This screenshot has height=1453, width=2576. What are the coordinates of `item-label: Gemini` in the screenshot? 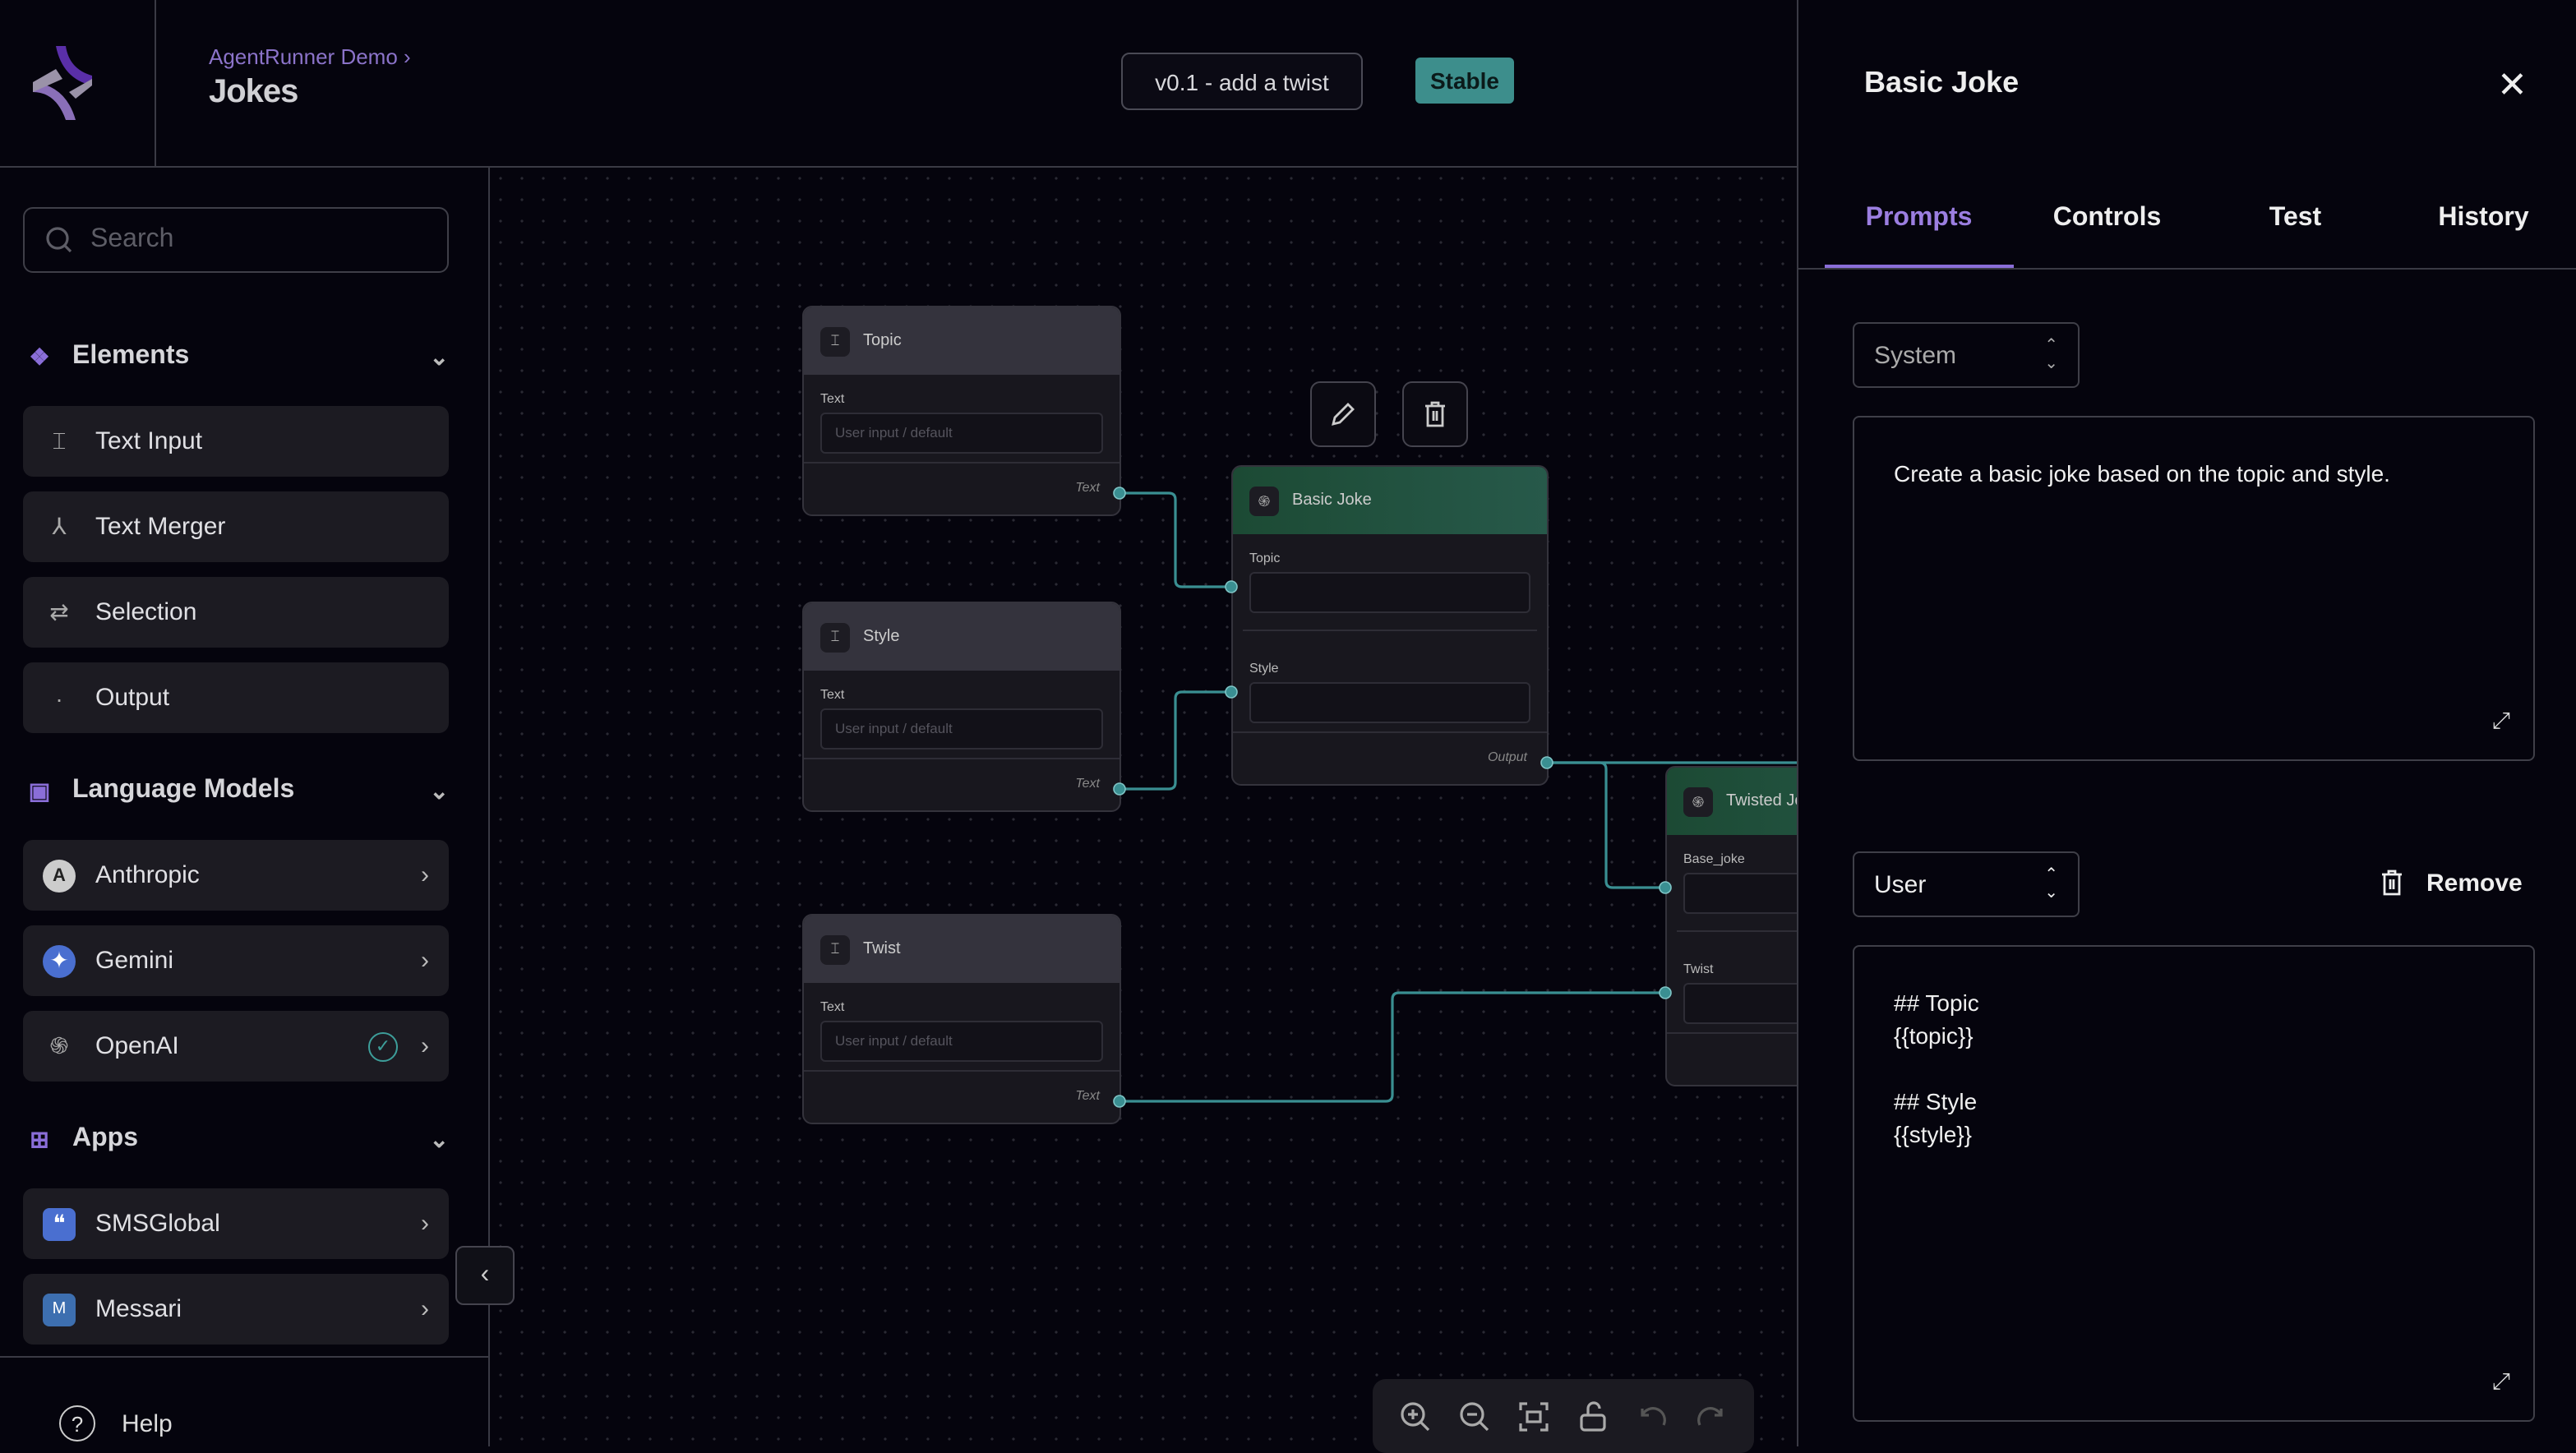 It's located at (134, 961).